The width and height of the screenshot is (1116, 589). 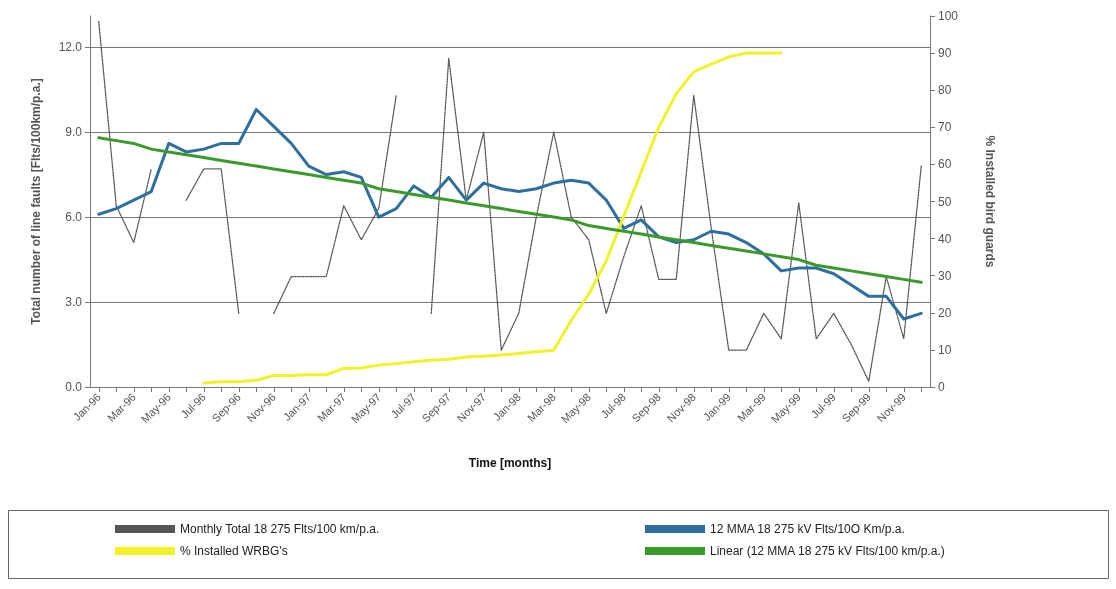 I want to click on y2-tick-label: 70, so click(x=945, y=127).